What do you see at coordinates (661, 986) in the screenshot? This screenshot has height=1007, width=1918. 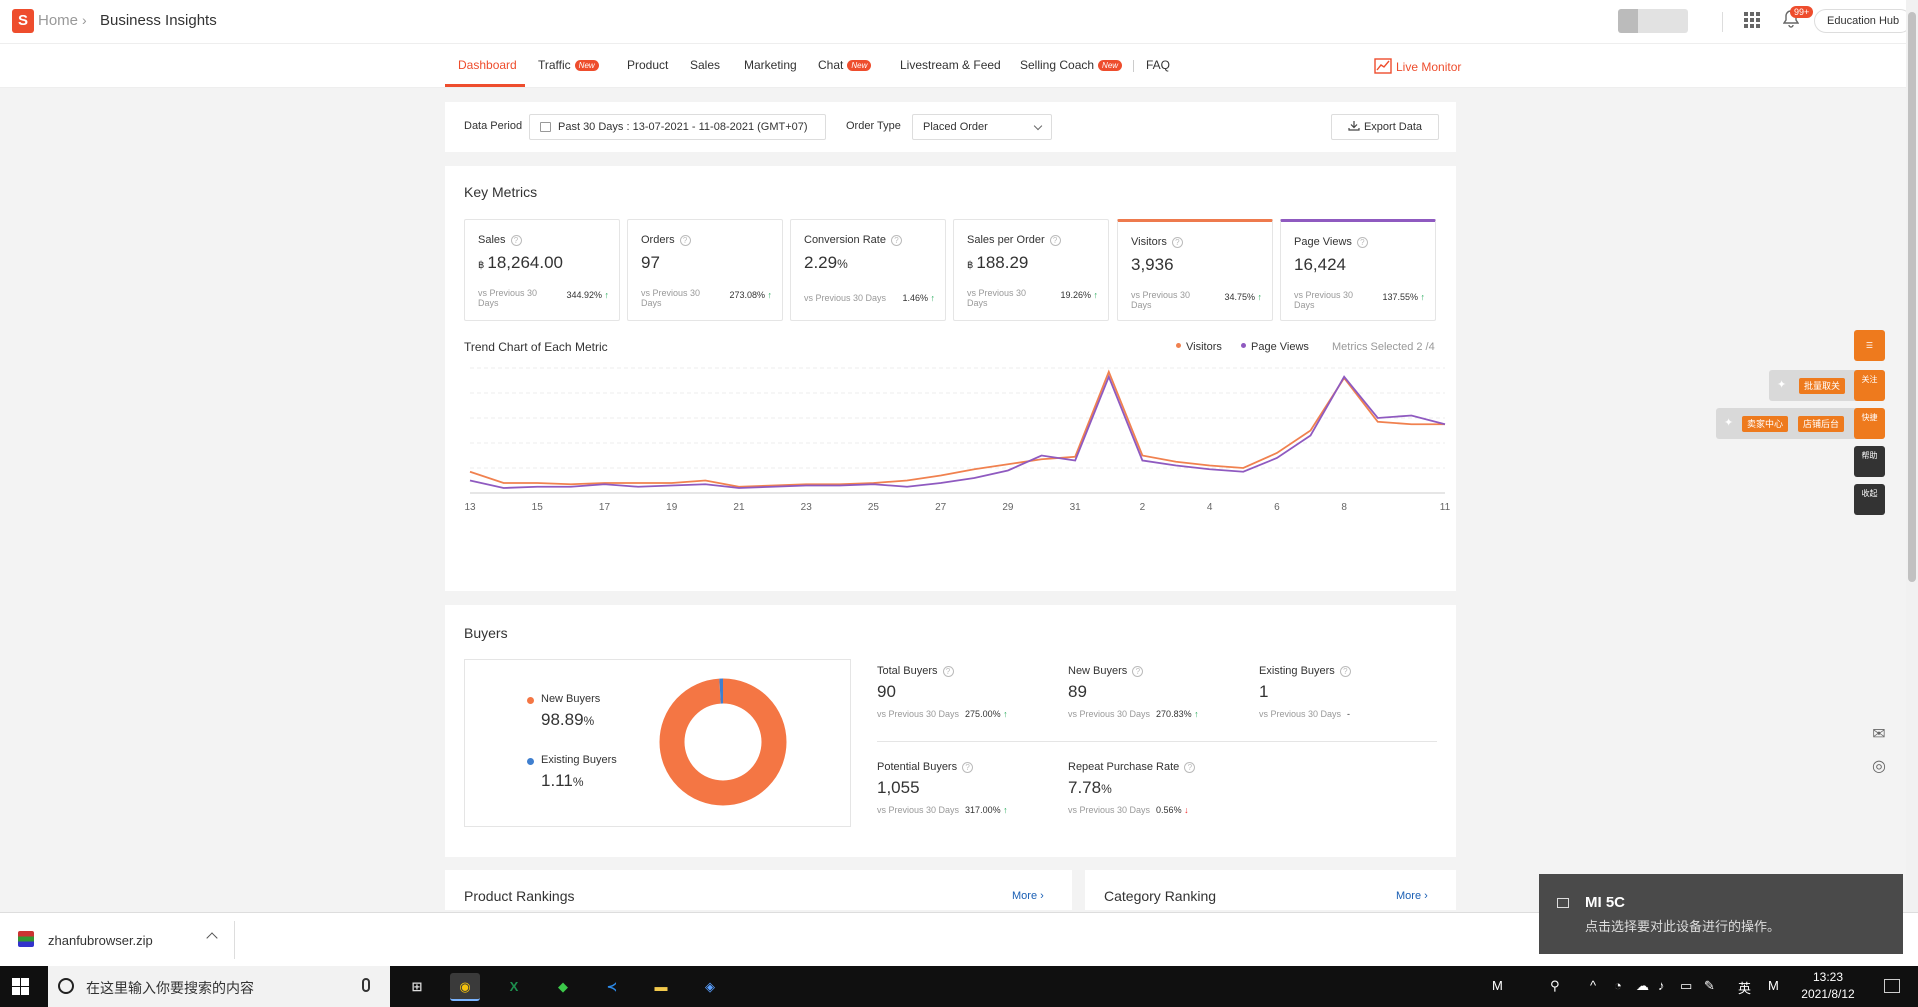 I see `file-explorer-icon: ▬` at bounding box center [661, 986].